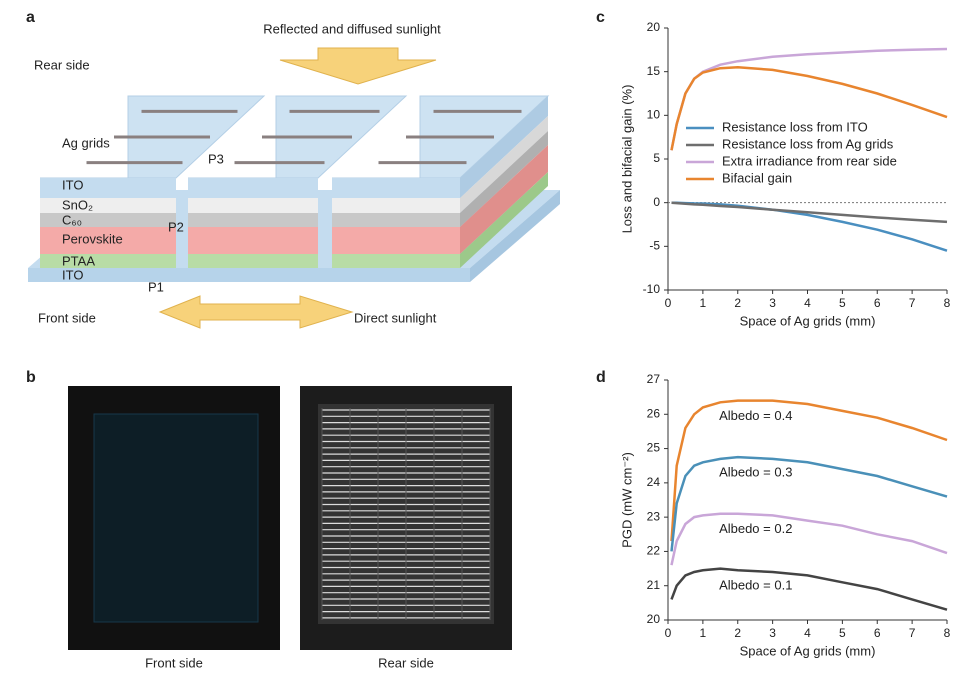 The width and height of the screenshot is (972, 682). I want to click on ag-grid-photo, so click(406, 514).